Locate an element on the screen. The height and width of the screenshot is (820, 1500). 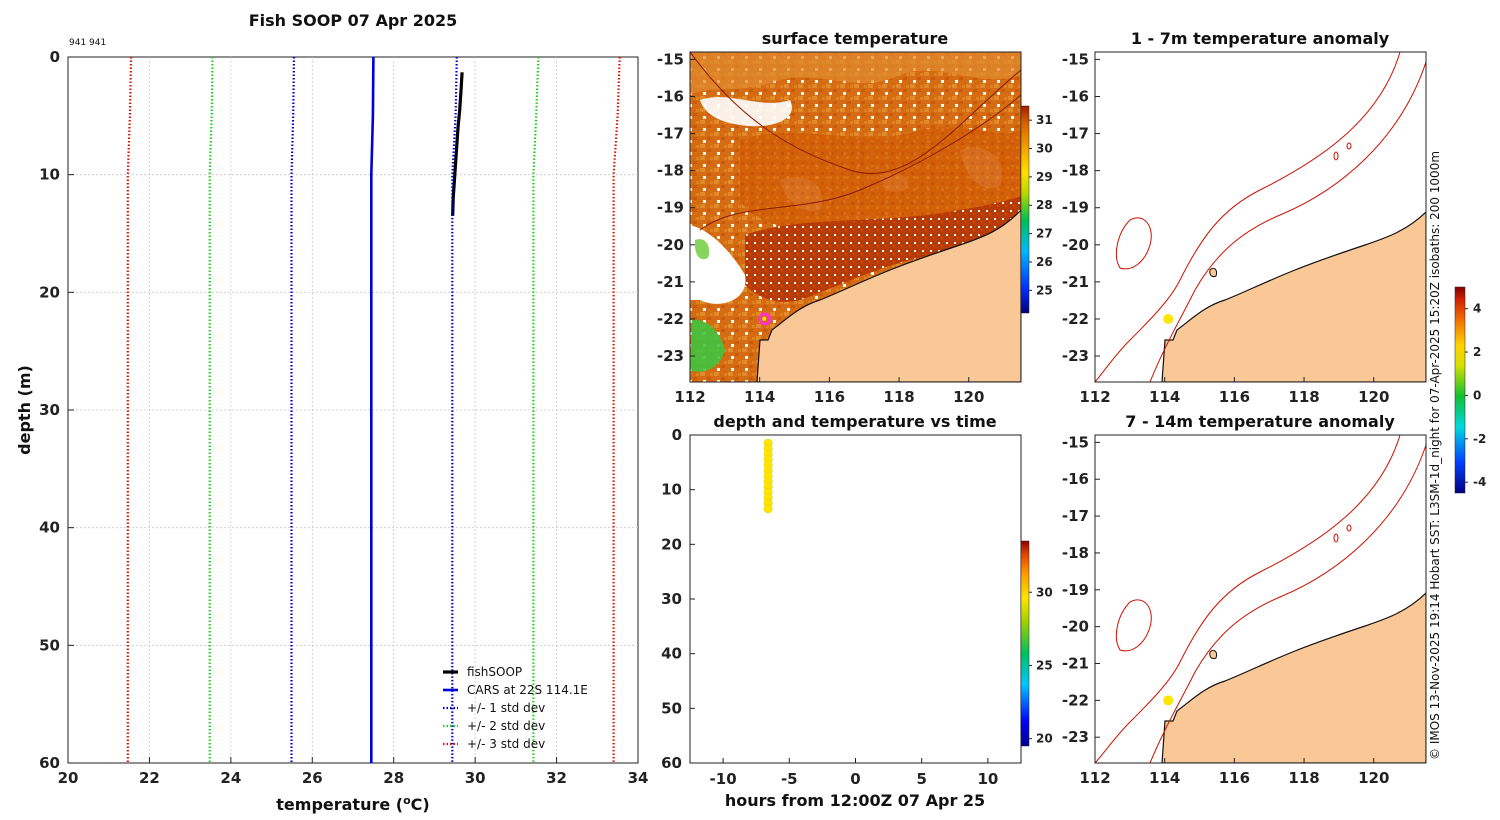
sst-field is located at coordinates (855, 217).